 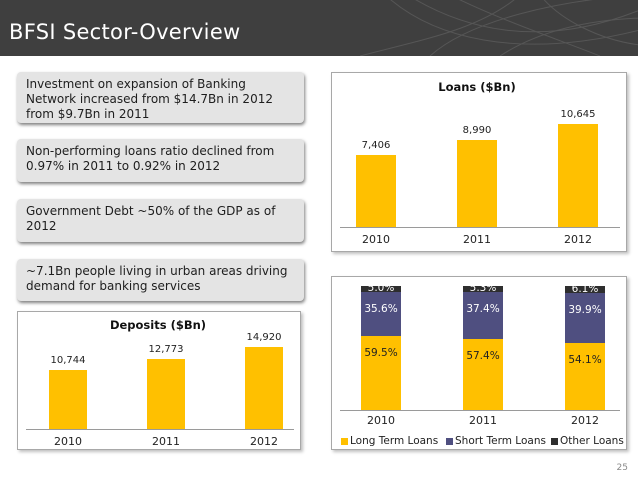 What do you see at coordinates (585, 310) in the screenshot?
I see `mix-pct-label: 39.9%` at bounding box center [585, 310].